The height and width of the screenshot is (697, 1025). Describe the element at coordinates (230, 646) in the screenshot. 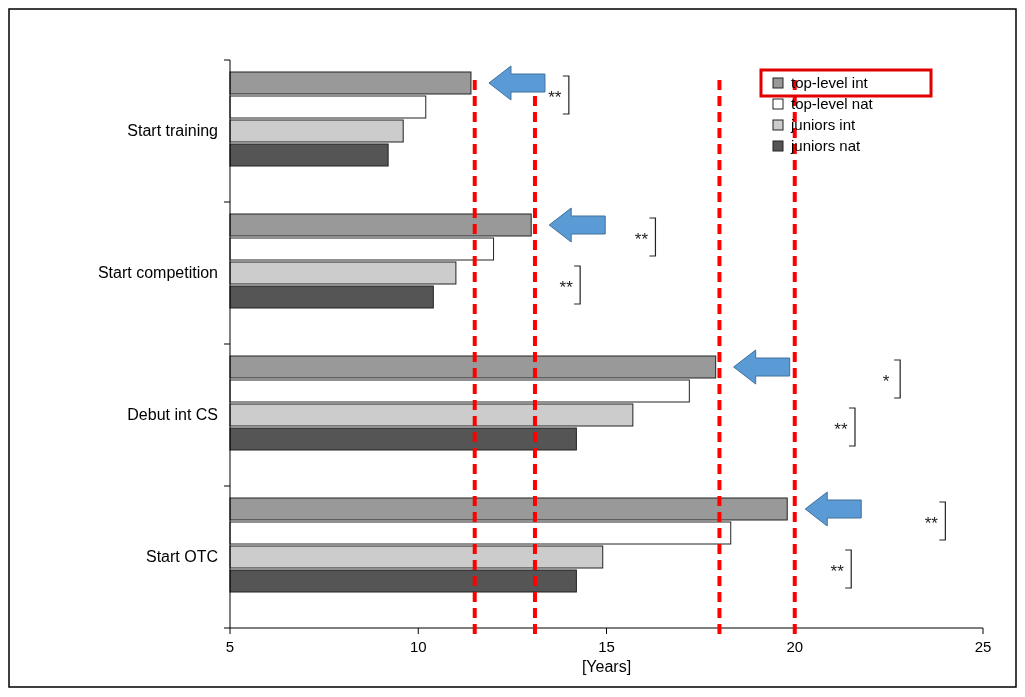

I see `x-tick-label: 5` at that location.